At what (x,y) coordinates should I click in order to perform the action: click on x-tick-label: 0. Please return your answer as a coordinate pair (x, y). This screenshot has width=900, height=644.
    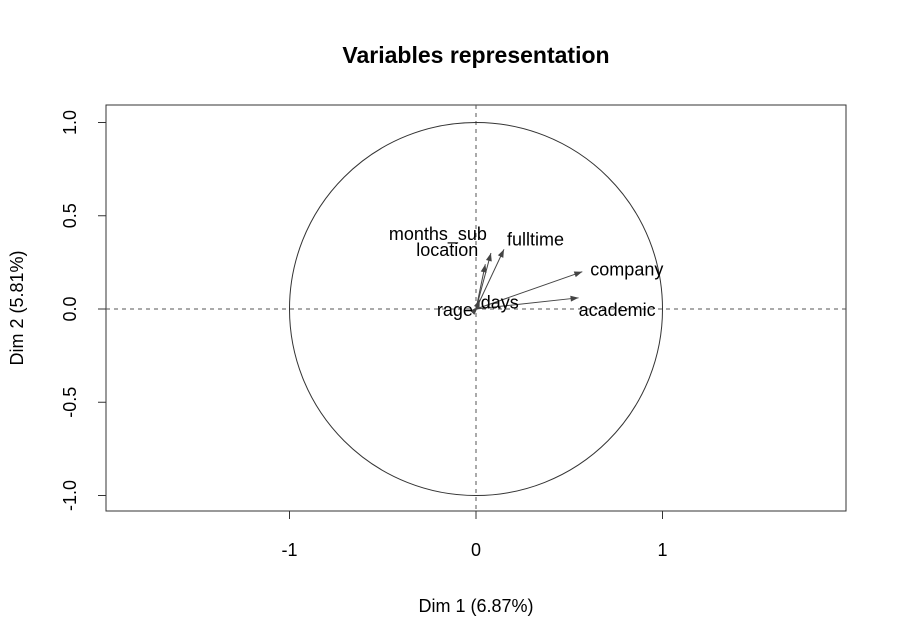
    Looking at the image, I should click on (476, 550).